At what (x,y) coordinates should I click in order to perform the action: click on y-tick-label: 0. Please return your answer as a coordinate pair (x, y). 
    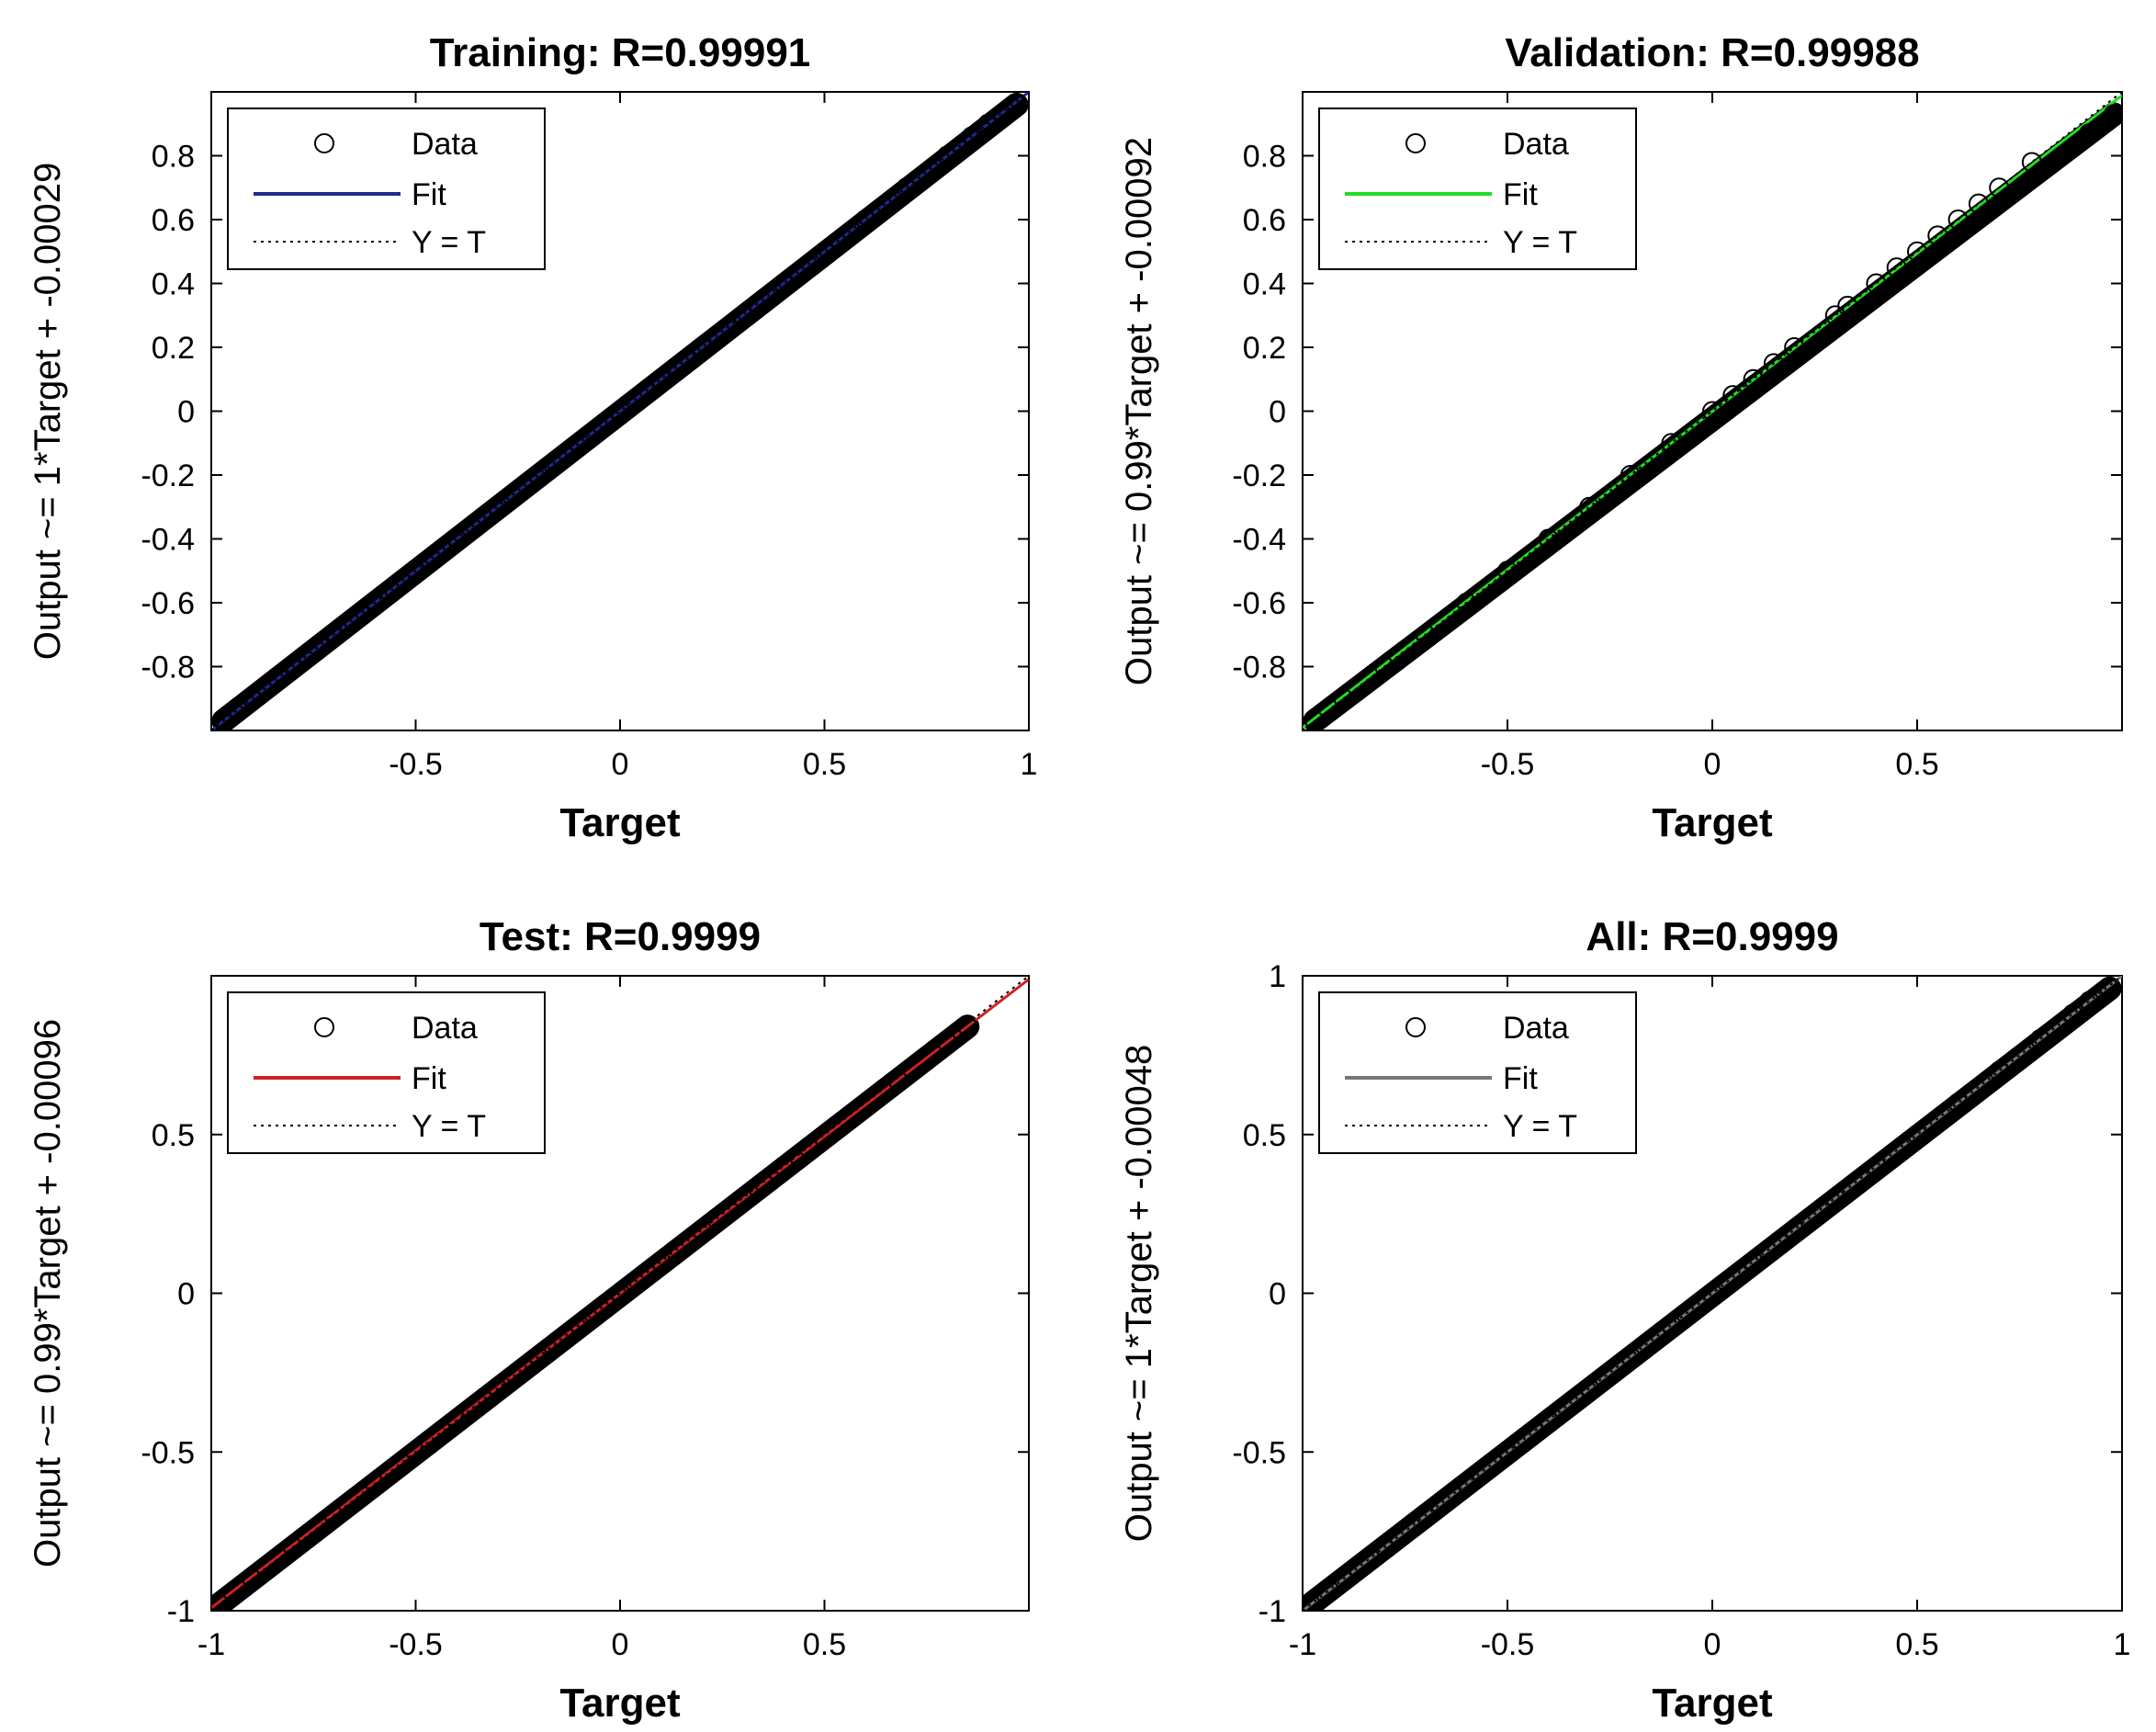
    Looking at the image, I should click on (1277, 412).